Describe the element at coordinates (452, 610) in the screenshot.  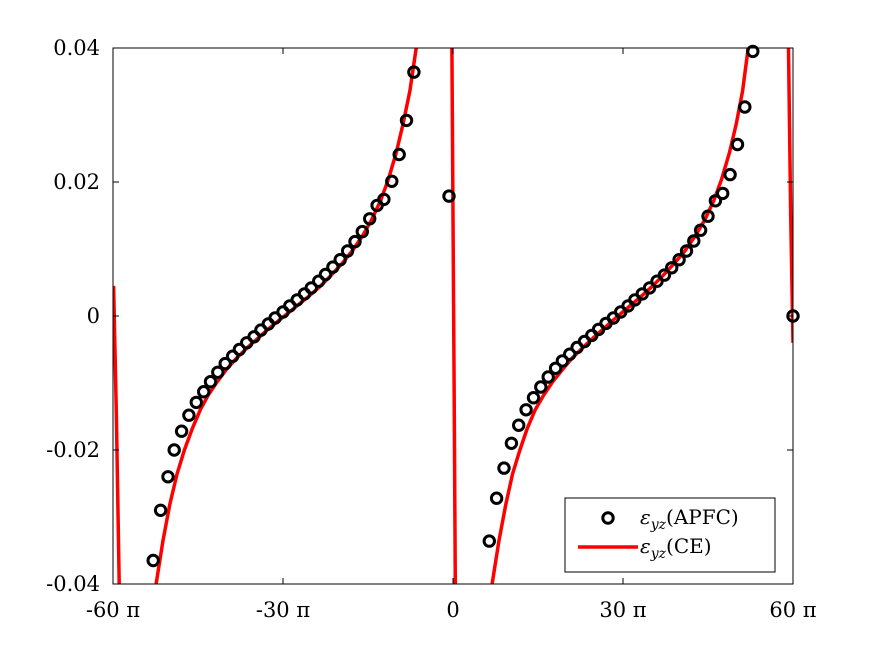
I see `x-tick-label: 0` at that location.